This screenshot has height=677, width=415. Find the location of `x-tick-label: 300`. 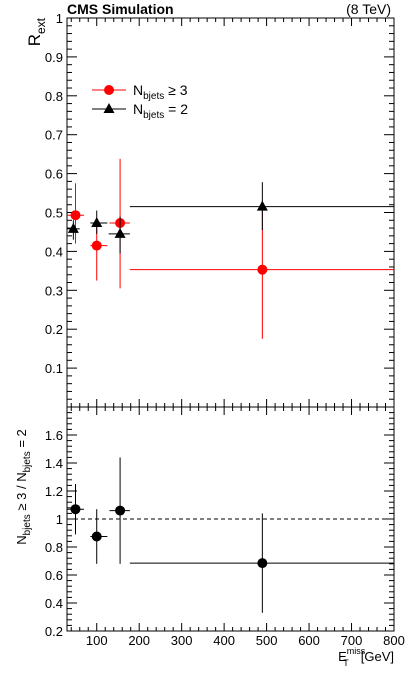

x-tick-label: 300 is located at coordinates (182, 640).